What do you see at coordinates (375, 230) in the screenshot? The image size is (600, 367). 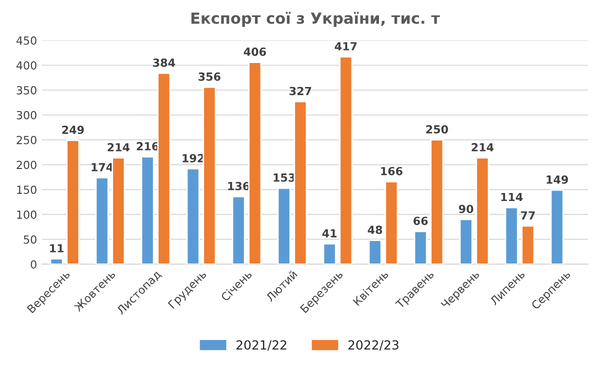 I see `data-label: 48` at bounding box center [375, 230].